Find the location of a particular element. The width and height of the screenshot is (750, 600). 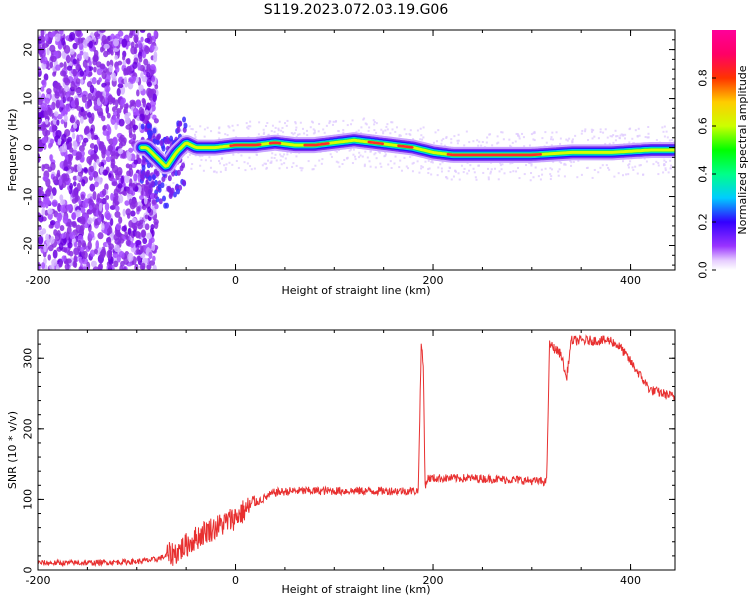

snr-y-label: SNR (10 * v/v) is located at coordinates (12, 450).